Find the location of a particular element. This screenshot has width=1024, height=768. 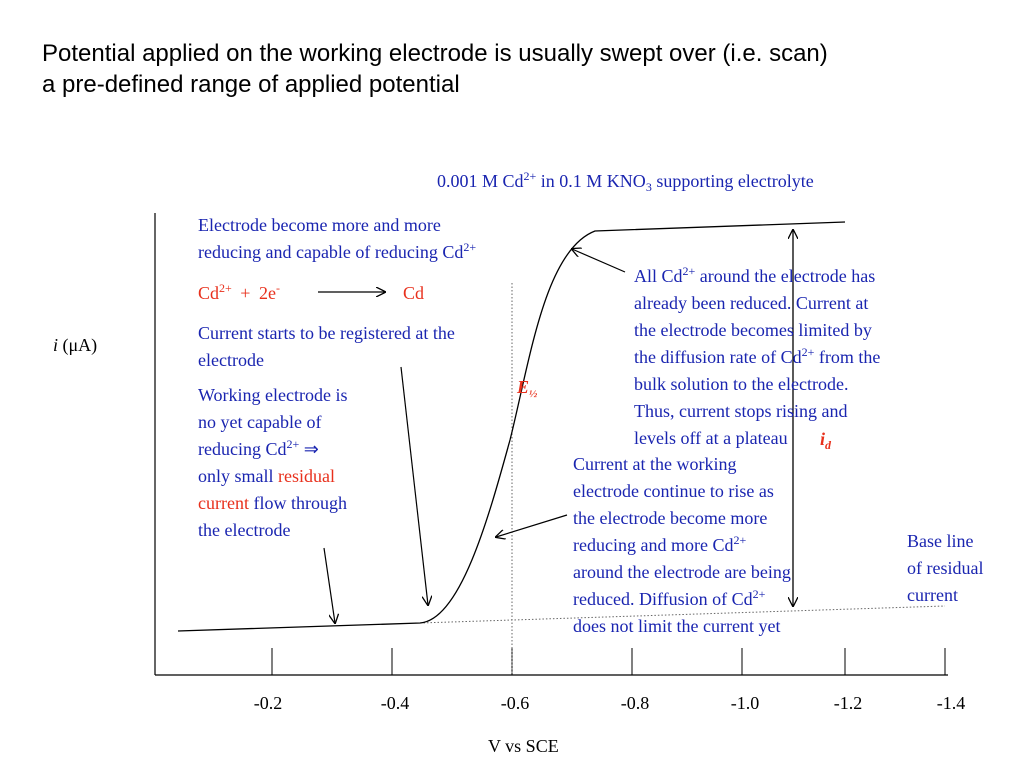

id-symbol: i is located at coordinates (823, 439).